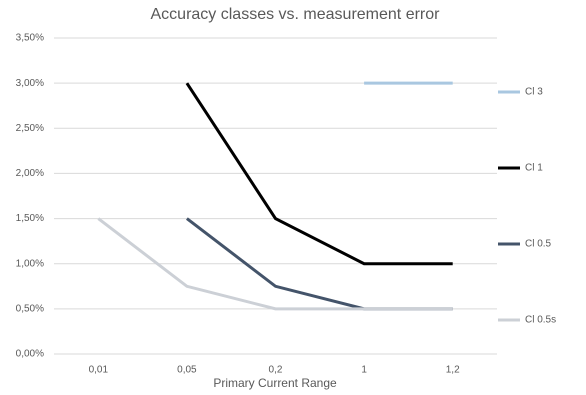 This screenshot has width=586, height=395. What do you see at coordinates (275, 383) in the screenshot?
I see `x-axis-label: Primary Current Range` at bounding box center [275, 383].